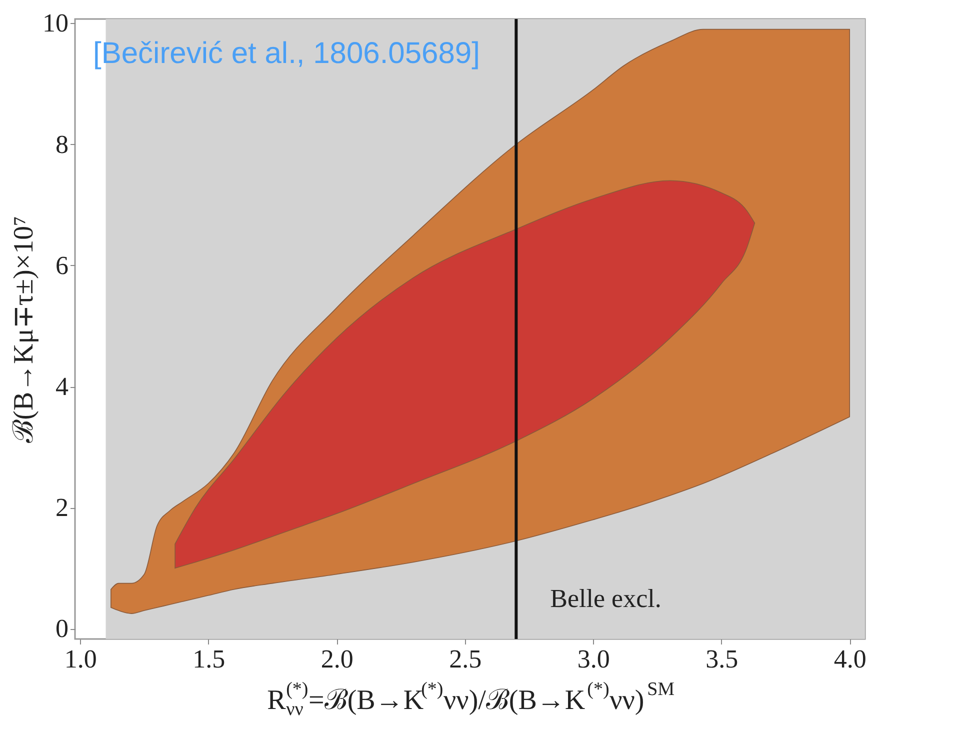 The width and height of the screenshot is (959, 748). I want to click on y-tick-label: 6, so click(62, 265).